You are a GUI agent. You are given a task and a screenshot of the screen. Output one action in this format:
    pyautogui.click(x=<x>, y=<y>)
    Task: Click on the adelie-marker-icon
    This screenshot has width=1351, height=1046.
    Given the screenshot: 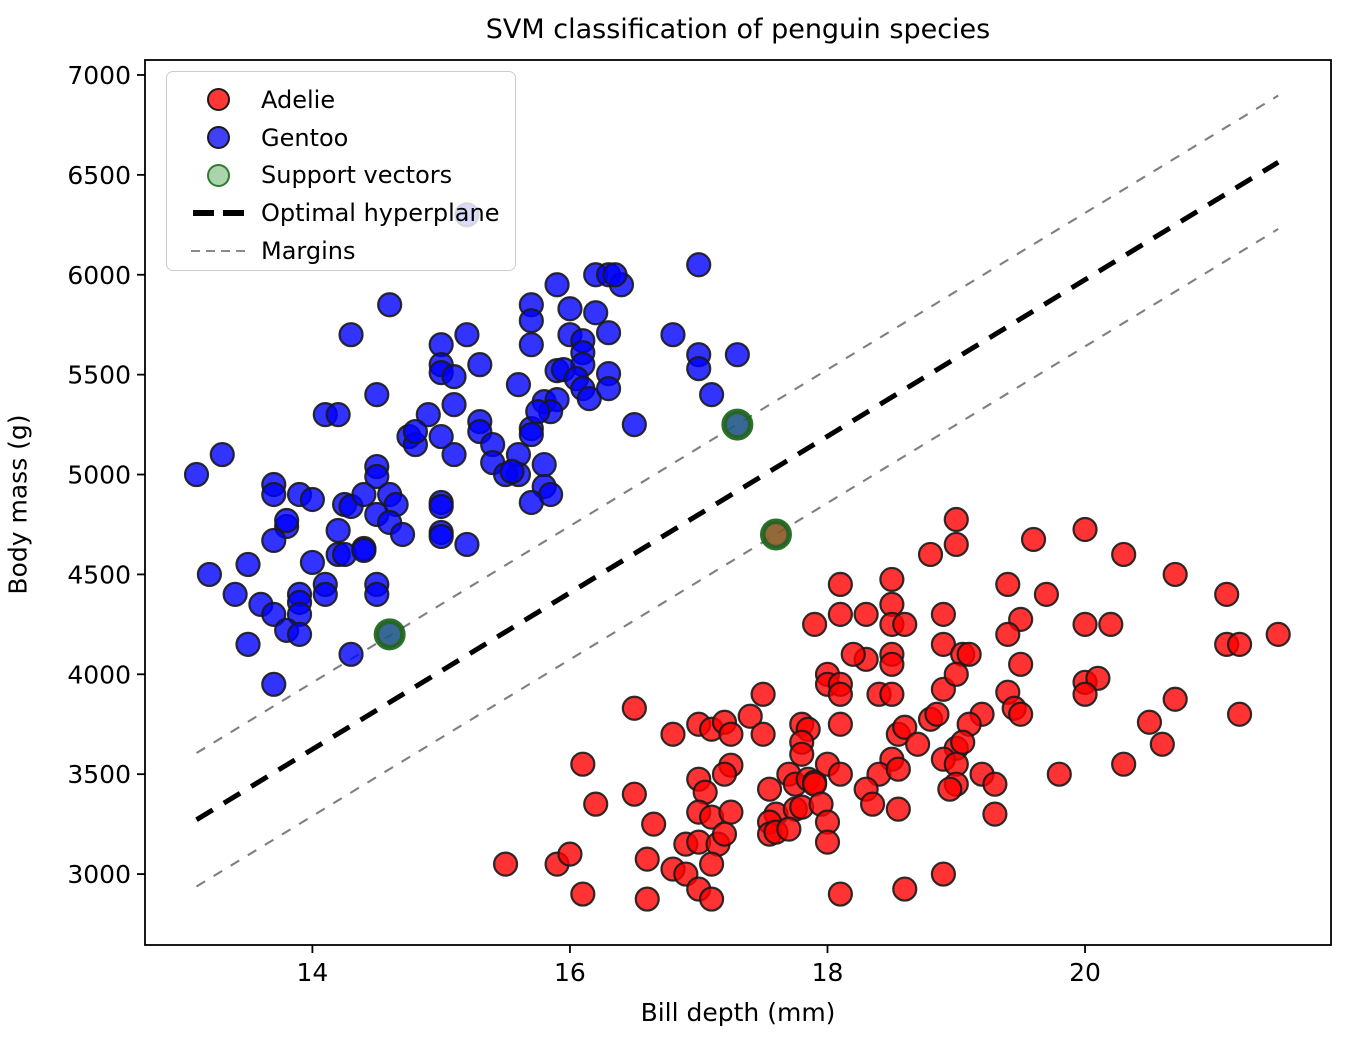 What is the action you would take?
    pyautogui.click(x=218, y=100)
    